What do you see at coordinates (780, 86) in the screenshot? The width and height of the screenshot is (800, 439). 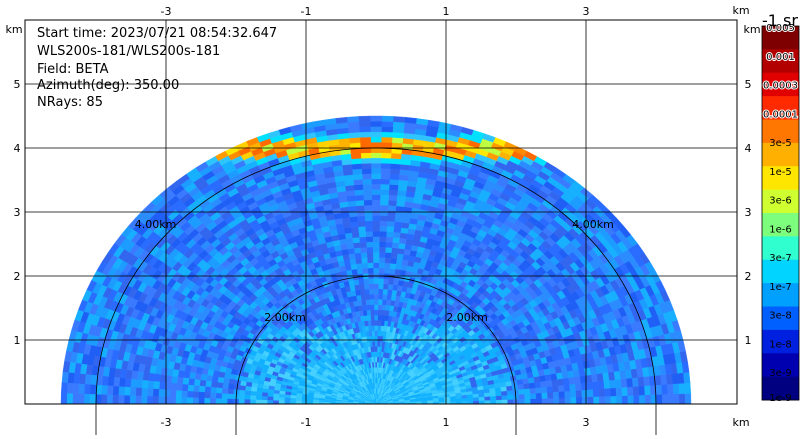 I see `colorbar-label: 0.0003` at bounding box center [780, 86].